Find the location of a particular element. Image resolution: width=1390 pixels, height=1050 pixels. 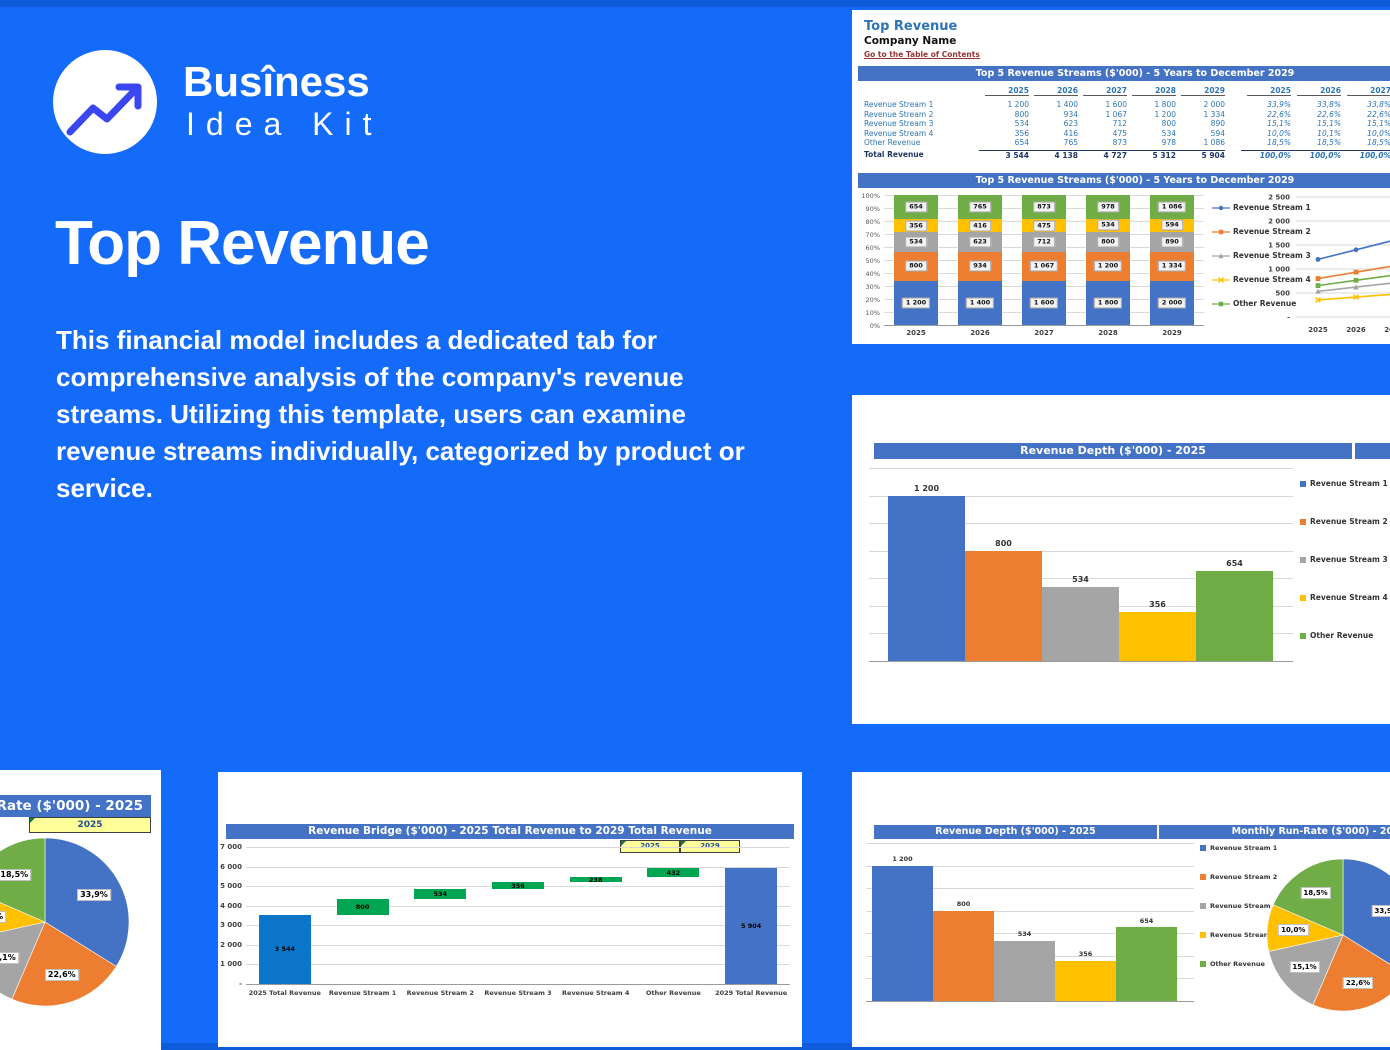

axis-category-label: Revenue Stream 1 is located at coordinates (362, 993).